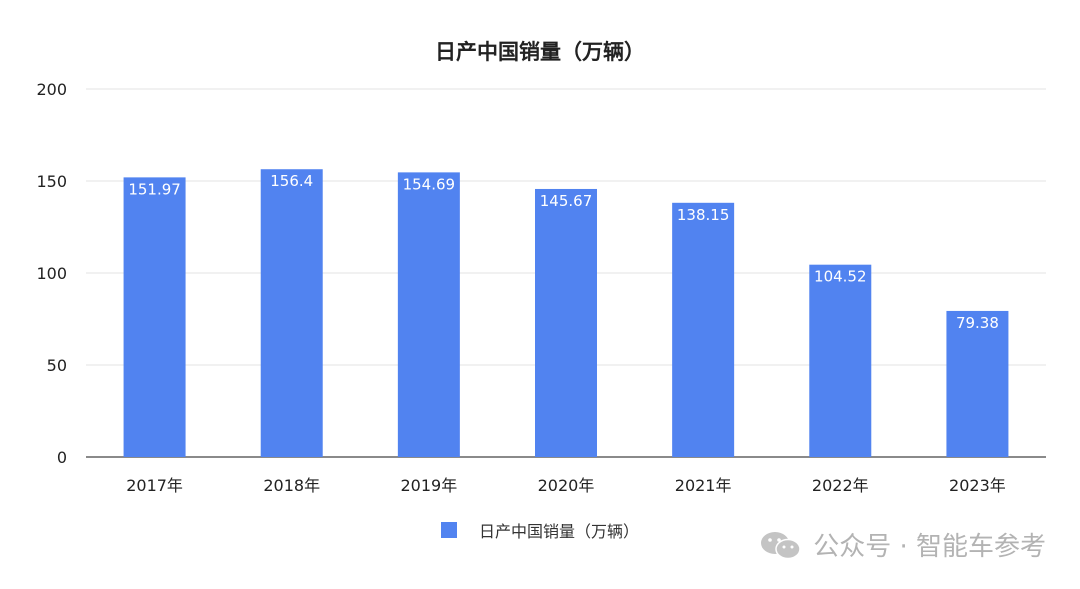  What do you see at coordinates (977, 485) in the screenshot?
I see `x-tick-label: 2023年` at bounding box center [977, 485].